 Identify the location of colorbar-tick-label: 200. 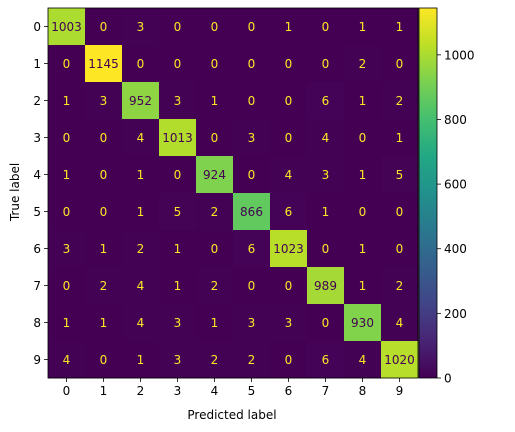
(455, 314).